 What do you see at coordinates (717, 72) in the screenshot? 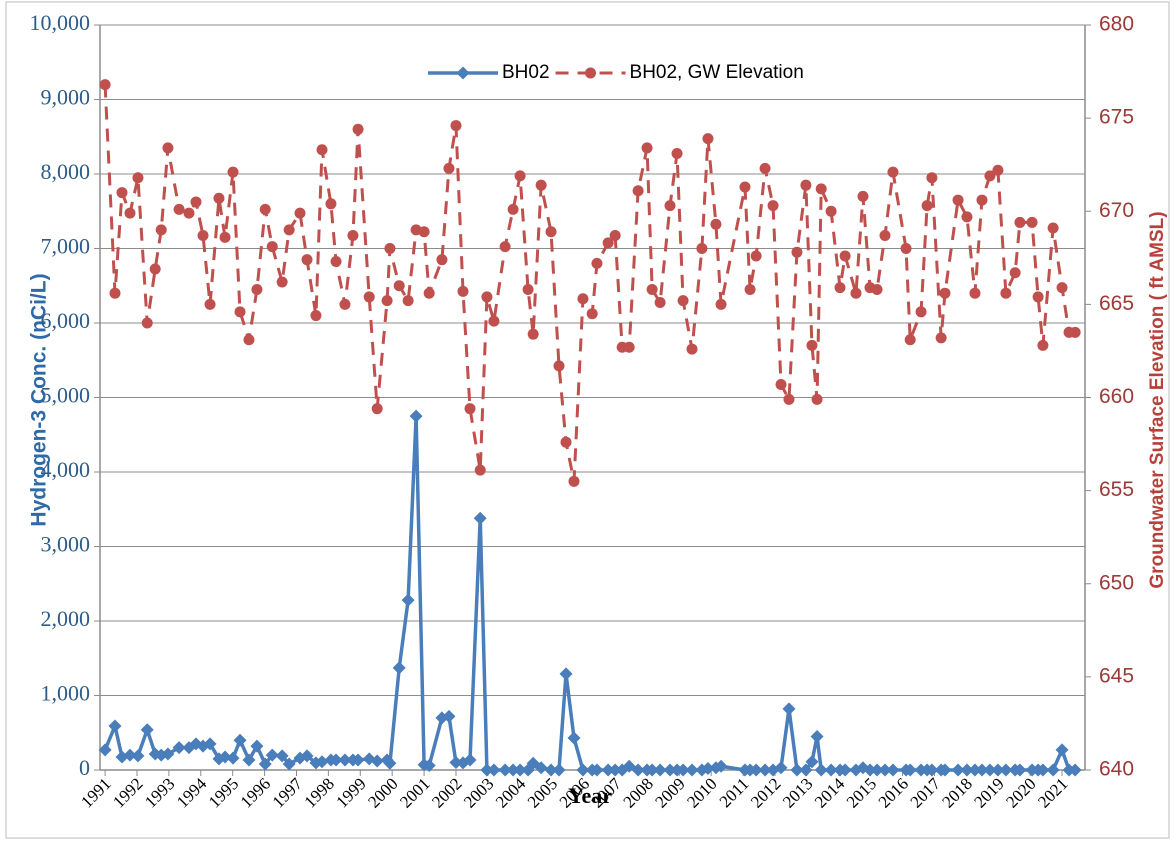
I see `legend-label: BH02, GW Elevation` at bounding box center [717, 72].